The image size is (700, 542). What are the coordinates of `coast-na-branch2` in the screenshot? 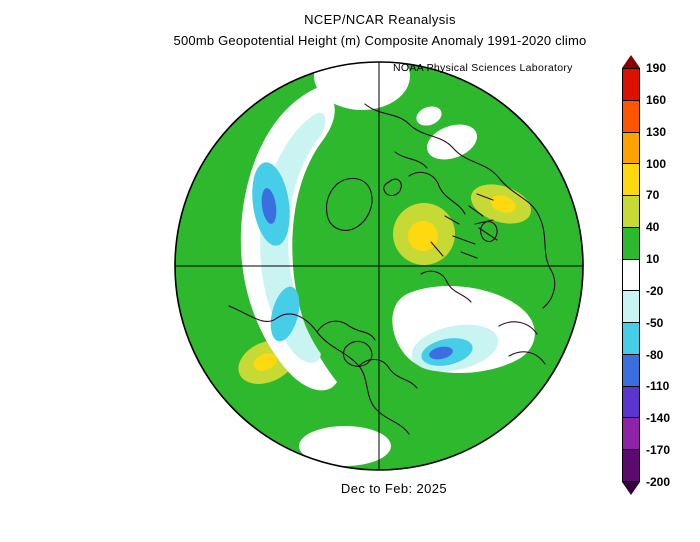 It's located at (388, 373).